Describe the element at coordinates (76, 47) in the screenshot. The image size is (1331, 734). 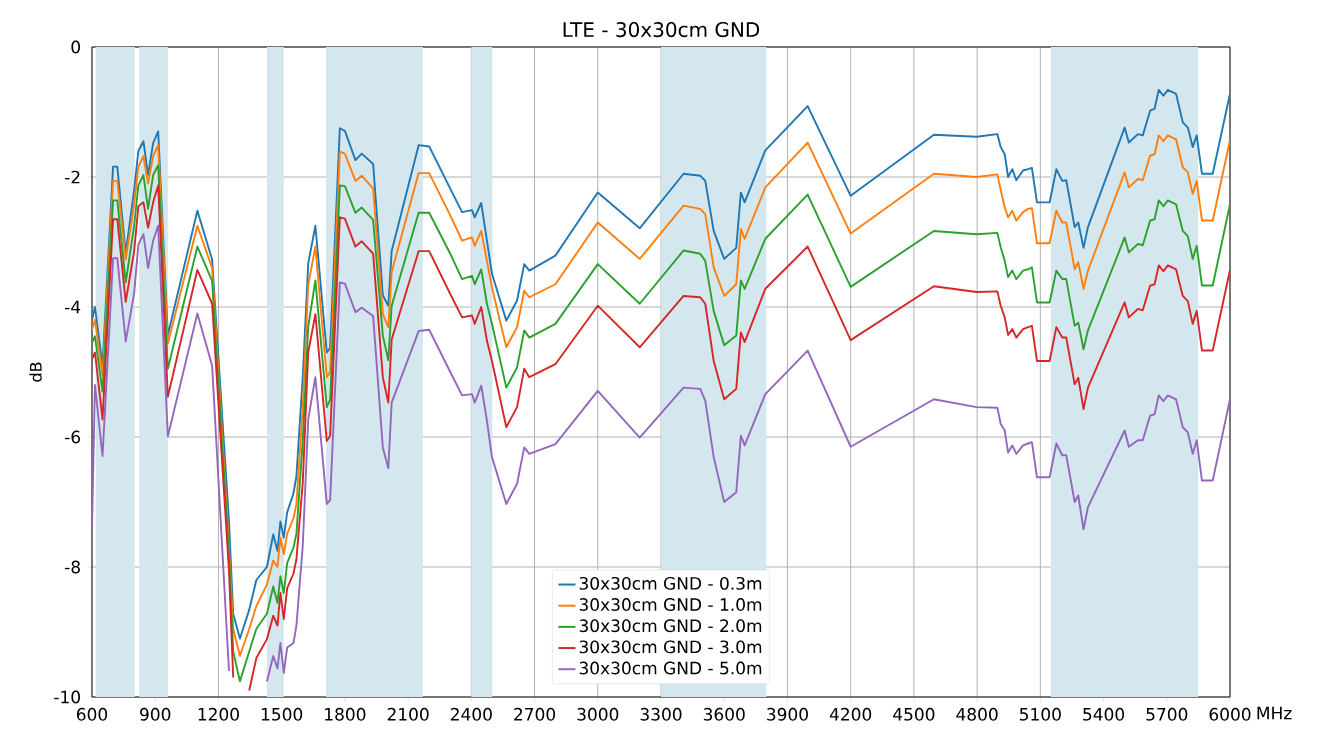
I see `y-tick-label: 0` at that location.